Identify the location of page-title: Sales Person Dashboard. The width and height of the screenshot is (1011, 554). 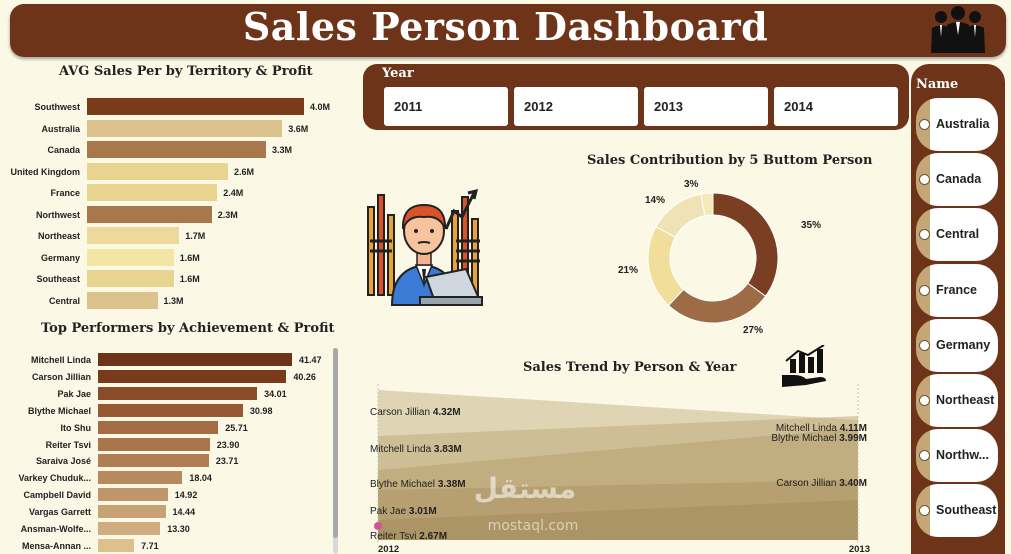
(505, 26).